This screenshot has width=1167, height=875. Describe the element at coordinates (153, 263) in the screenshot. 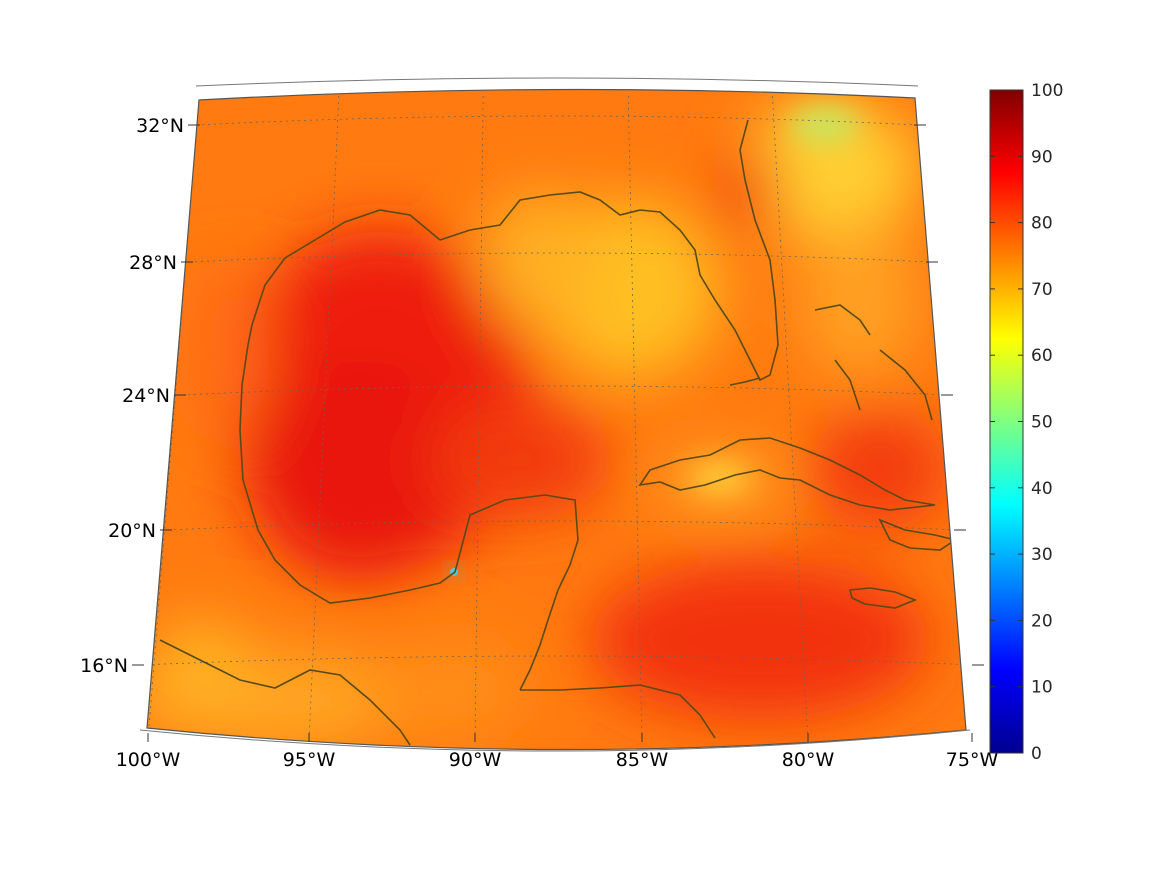

I see `lat-label: 28°N` at that location.